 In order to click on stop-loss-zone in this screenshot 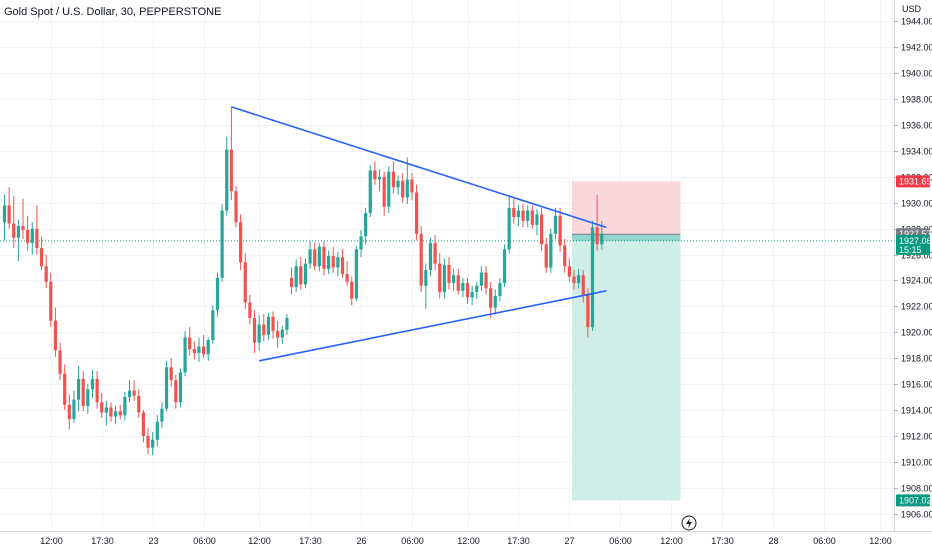, I will do `click(626, 208)`.